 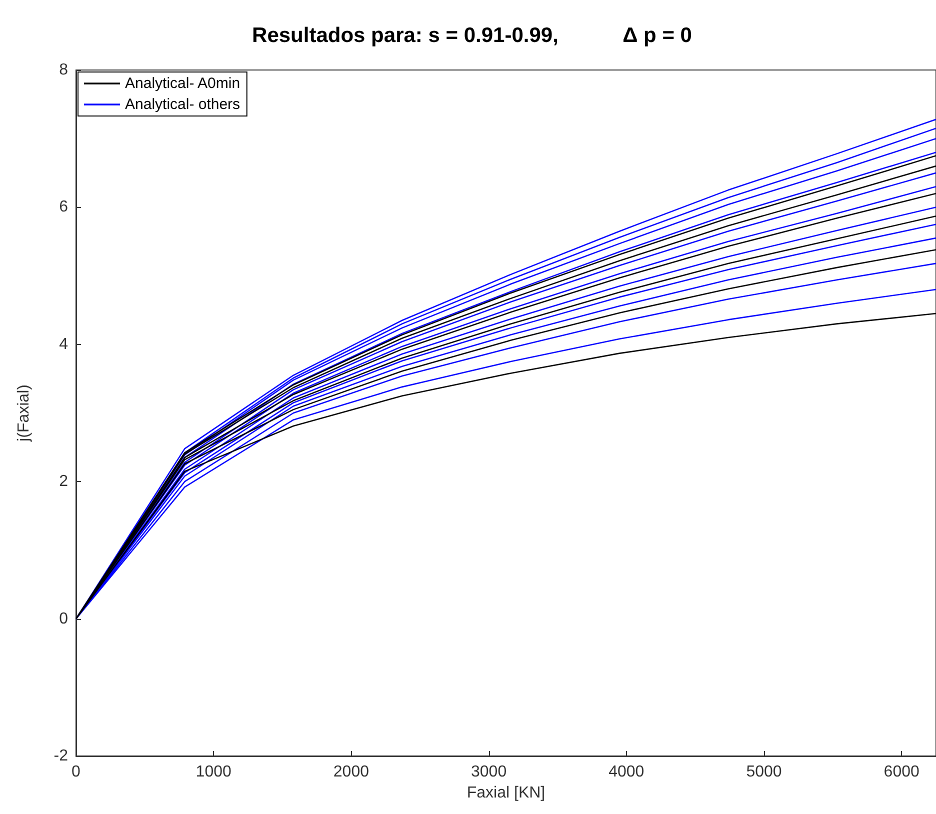 What do you see at coordinates (489, 772) in the screenshot?
I see `x-tick-label: 3000` at bounding box center [489, 772].